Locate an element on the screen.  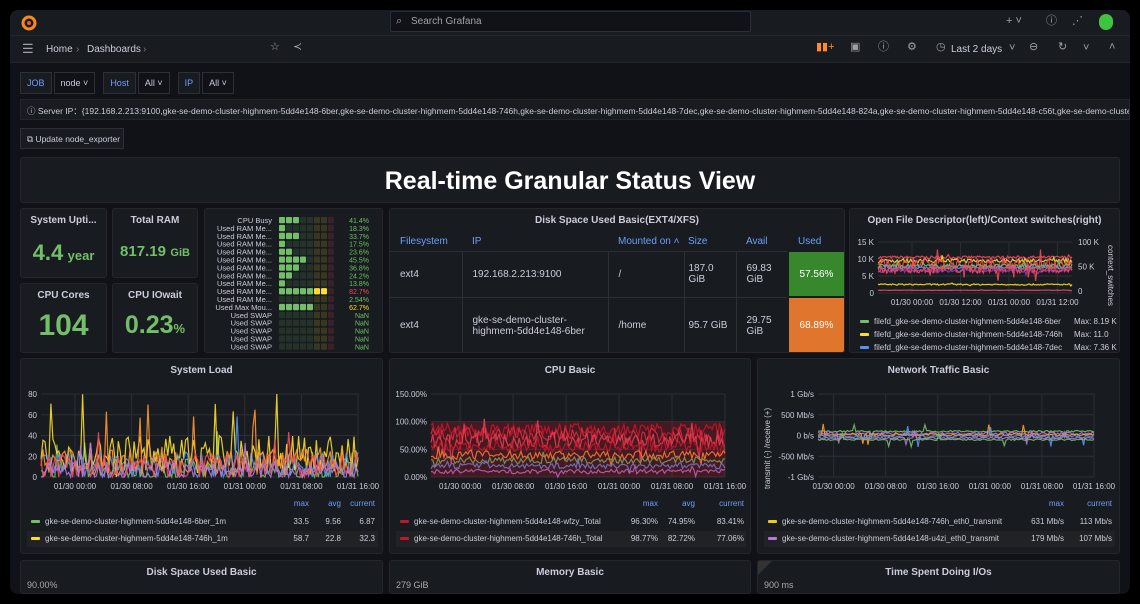
variable-select-ip: All ˅ is located at coordinates (218, 83).